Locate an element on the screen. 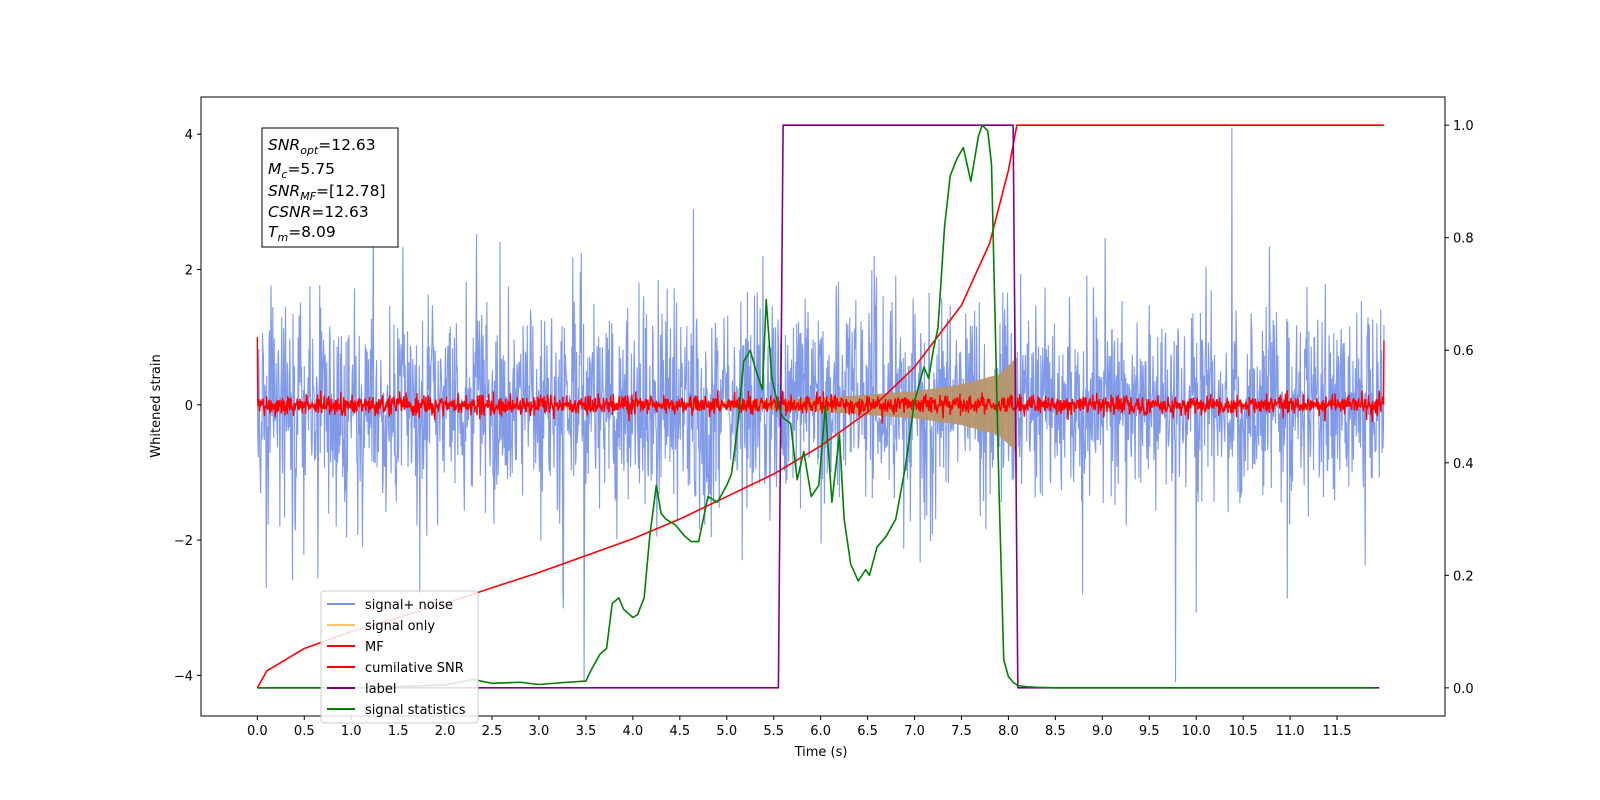 This screenshot has width=1600, height=800. x-tick-label: 6.0 is located at coordinates (820, 731).